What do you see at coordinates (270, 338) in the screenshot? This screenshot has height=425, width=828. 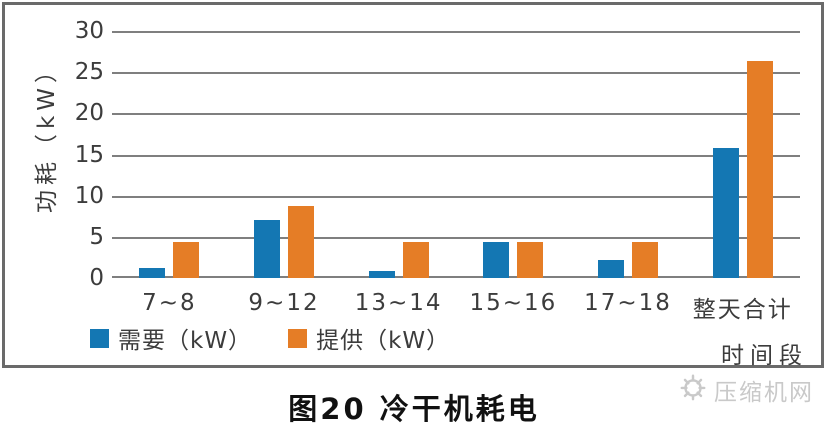 I see `legend: 需要（kW） 提供（kW）` at bounding box center [270, 338].